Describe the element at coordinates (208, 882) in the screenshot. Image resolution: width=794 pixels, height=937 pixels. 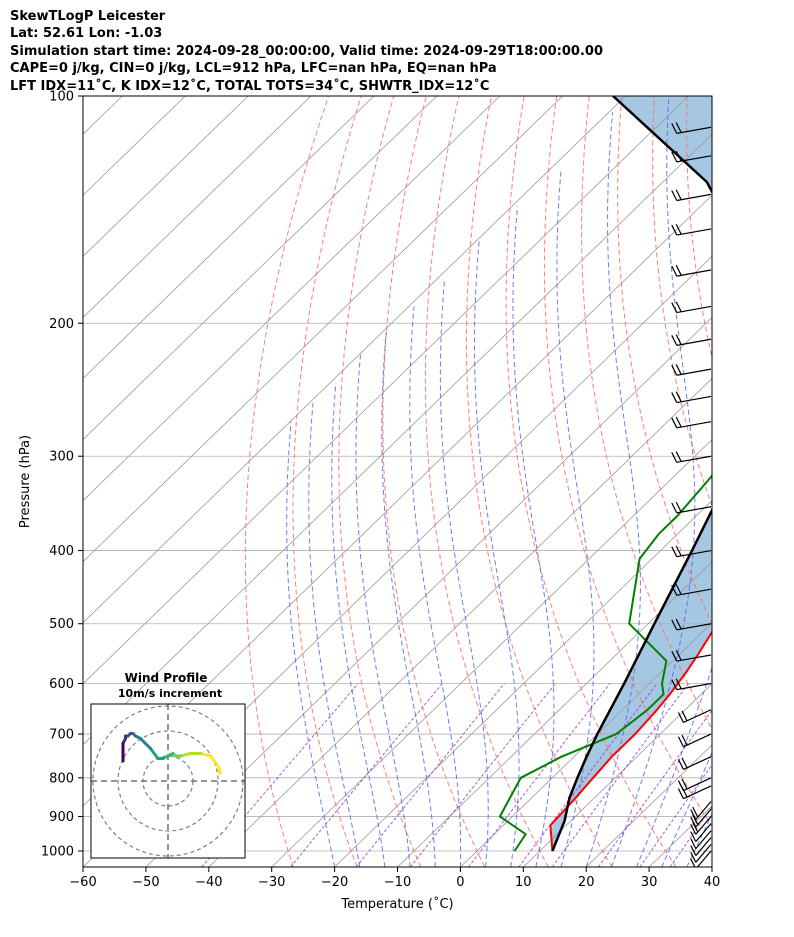
I see `x-tick-label: −40` at that location.